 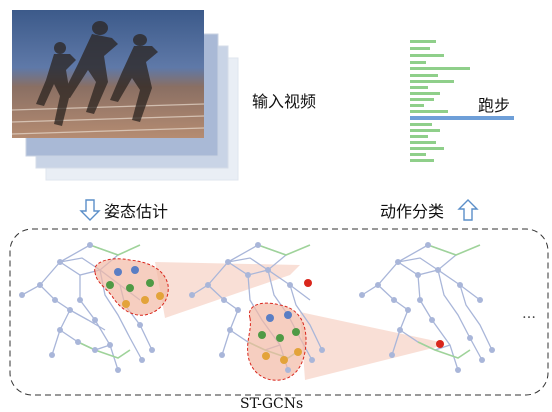 What do you see at coordinates (271, 404) in the screenshot?
I see `model-name-label: ST-GCNs` at bounding box center [271, 404].